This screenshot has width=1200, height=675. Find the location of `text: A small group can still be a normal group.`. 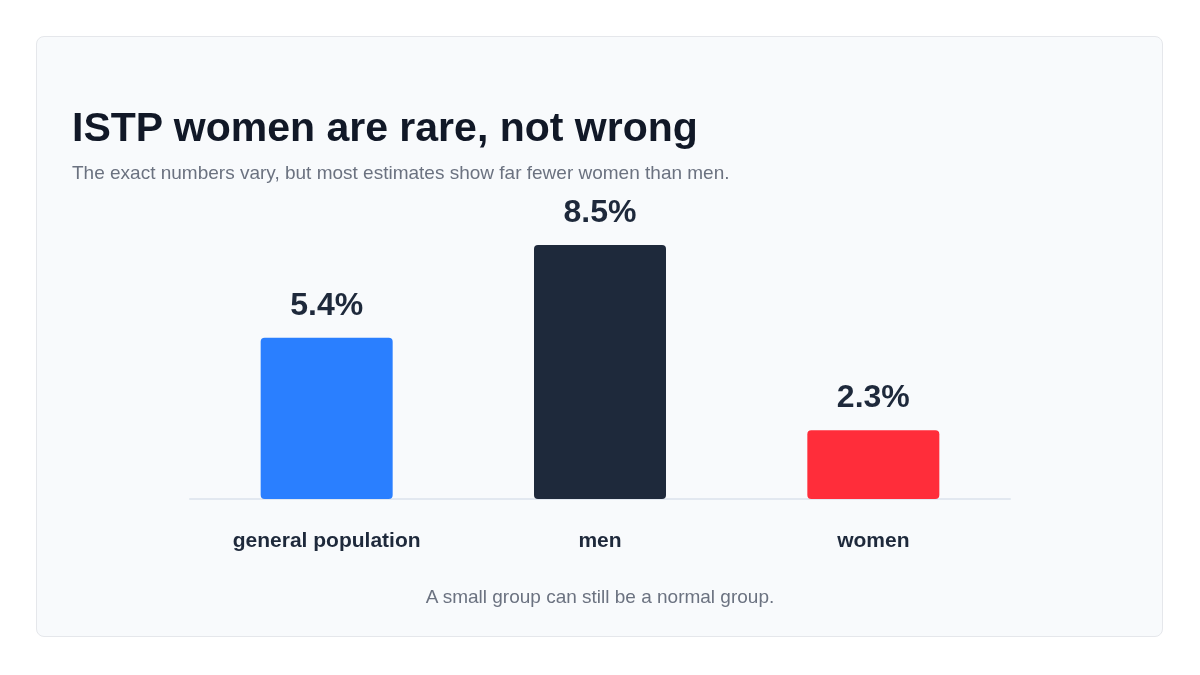

text: A small group can still be a normal group. is located at coordinates (600, 597).